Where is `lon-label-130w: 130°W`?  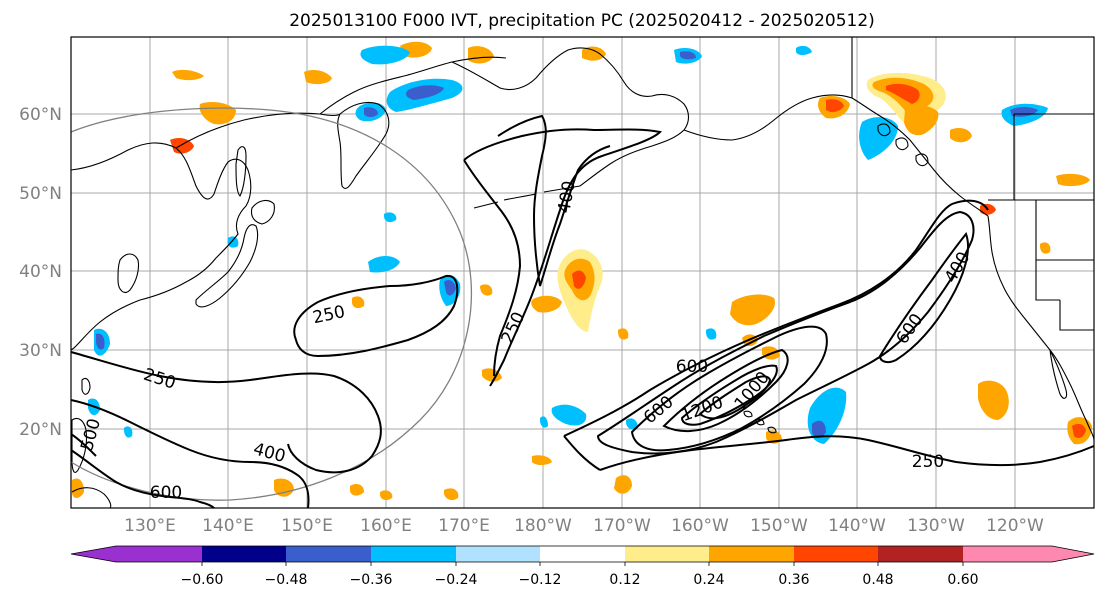
lon-label-130w: 130°W is located at coordinates (936, 526).